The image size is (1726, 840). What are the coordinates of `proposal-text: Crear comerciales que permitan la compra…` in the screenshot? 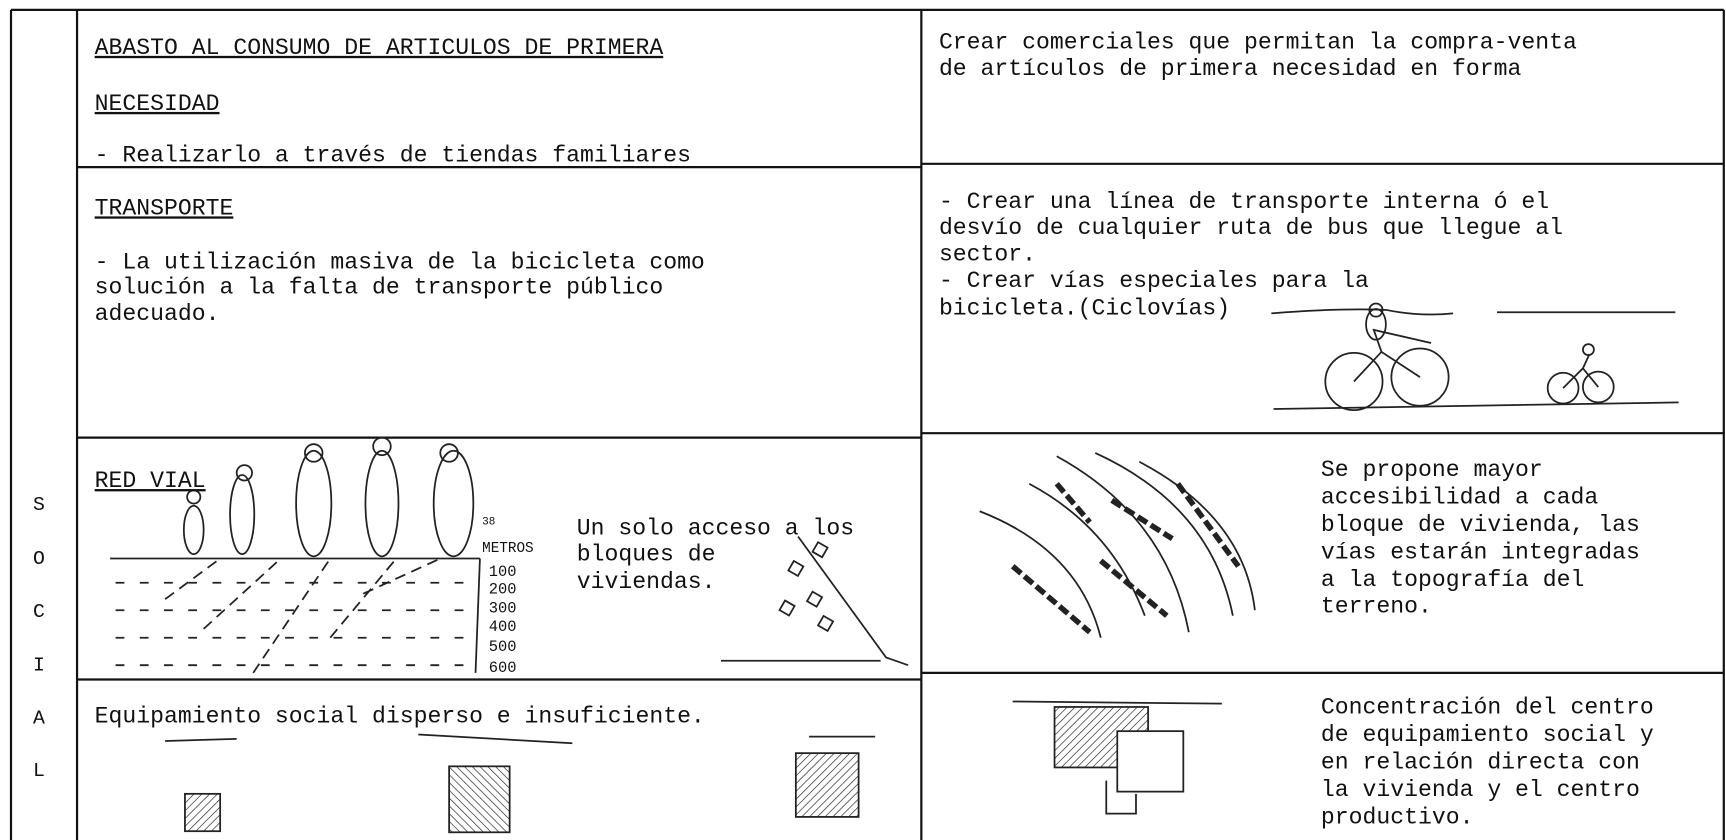 It's located at (1258, 42).